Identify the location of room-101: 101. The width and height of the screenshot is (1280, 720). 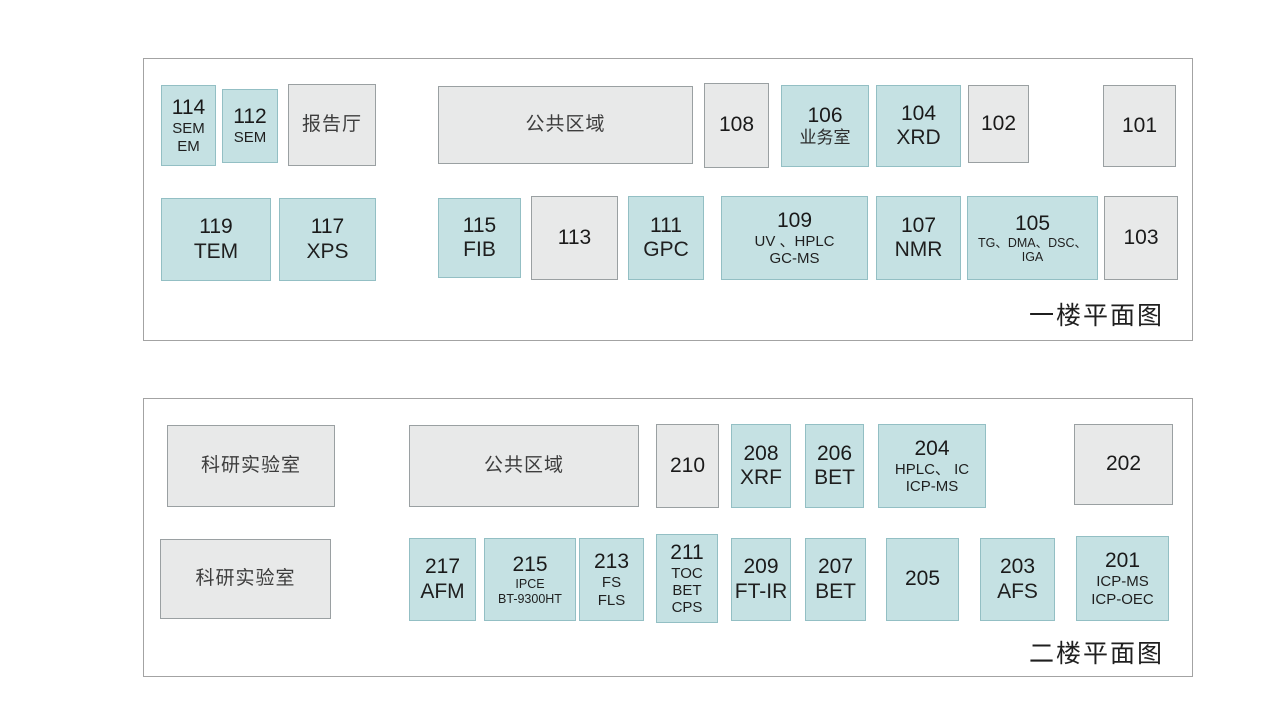
(1139, 126).